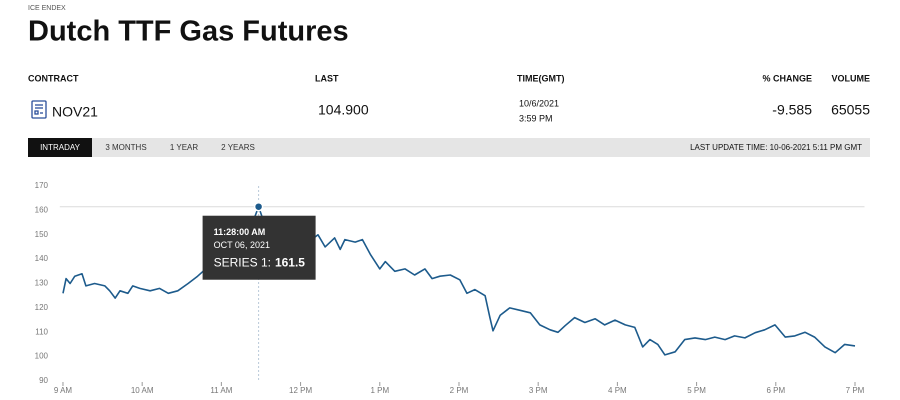  Describe the element at coordinates (617, 390) in the screenshot. I see `x-tick-label: 4 PM` at that location.